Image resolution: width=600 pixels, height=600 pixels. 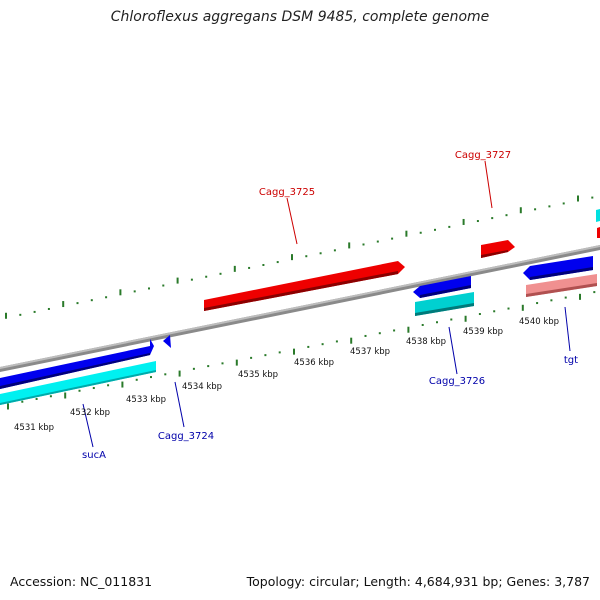 What do you see at coordinates (78, 383) in the screenshot?
I see `cyan-feature-sucA` at bounding box center [78, 383].